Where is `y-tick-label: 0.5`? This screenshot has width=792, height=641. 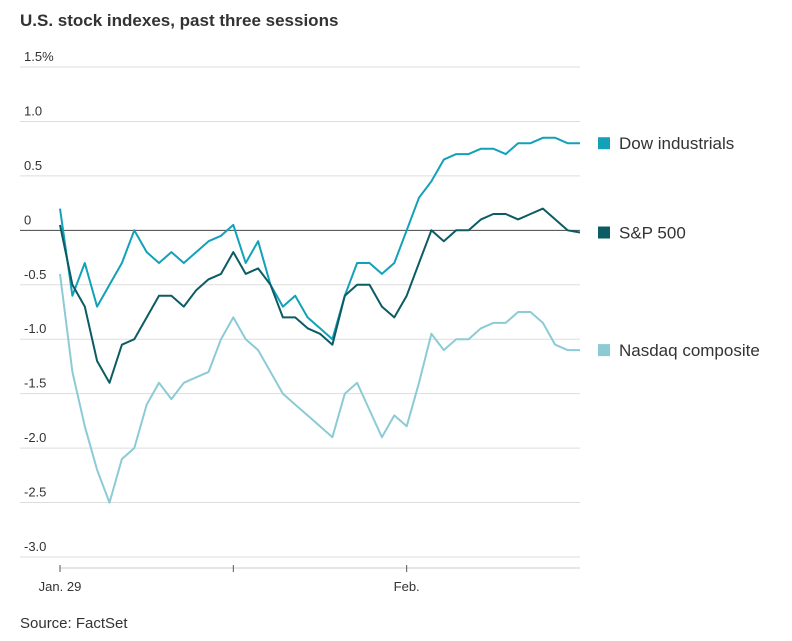 y-tick-label: 0.5 is located at coordinates (33, 165).